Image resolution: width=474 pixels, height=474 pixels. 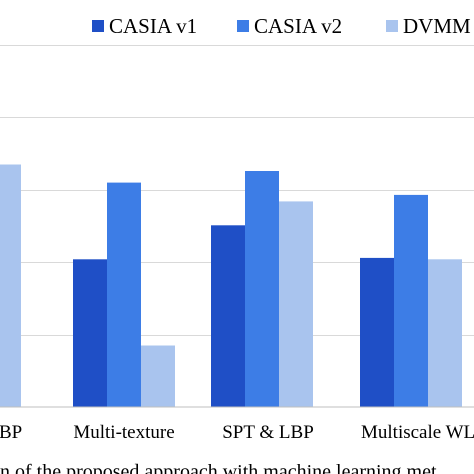 What do you see at coordinates (90, 333) in the screenshot?
I see `bar-casia-v1-multi-texture` at bounding box center [90, 333].